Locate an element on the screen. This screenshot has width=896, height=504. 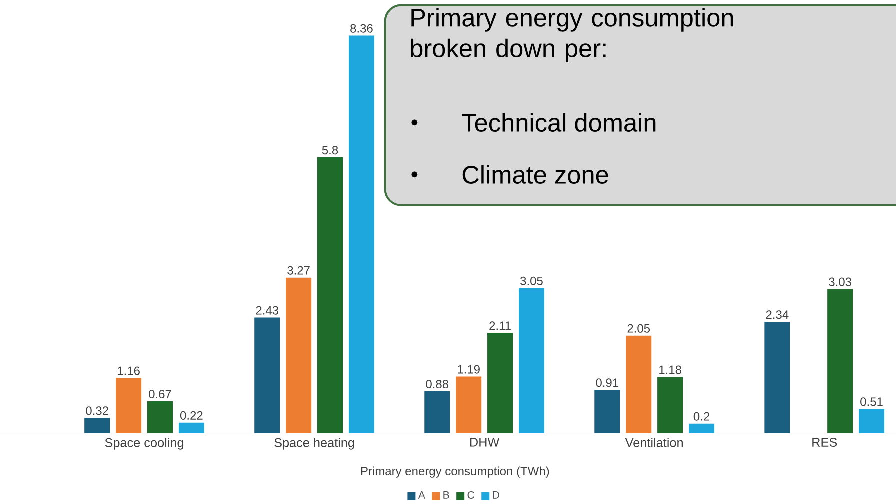
data-label: 0.88 is located at coordinates (437, 384).